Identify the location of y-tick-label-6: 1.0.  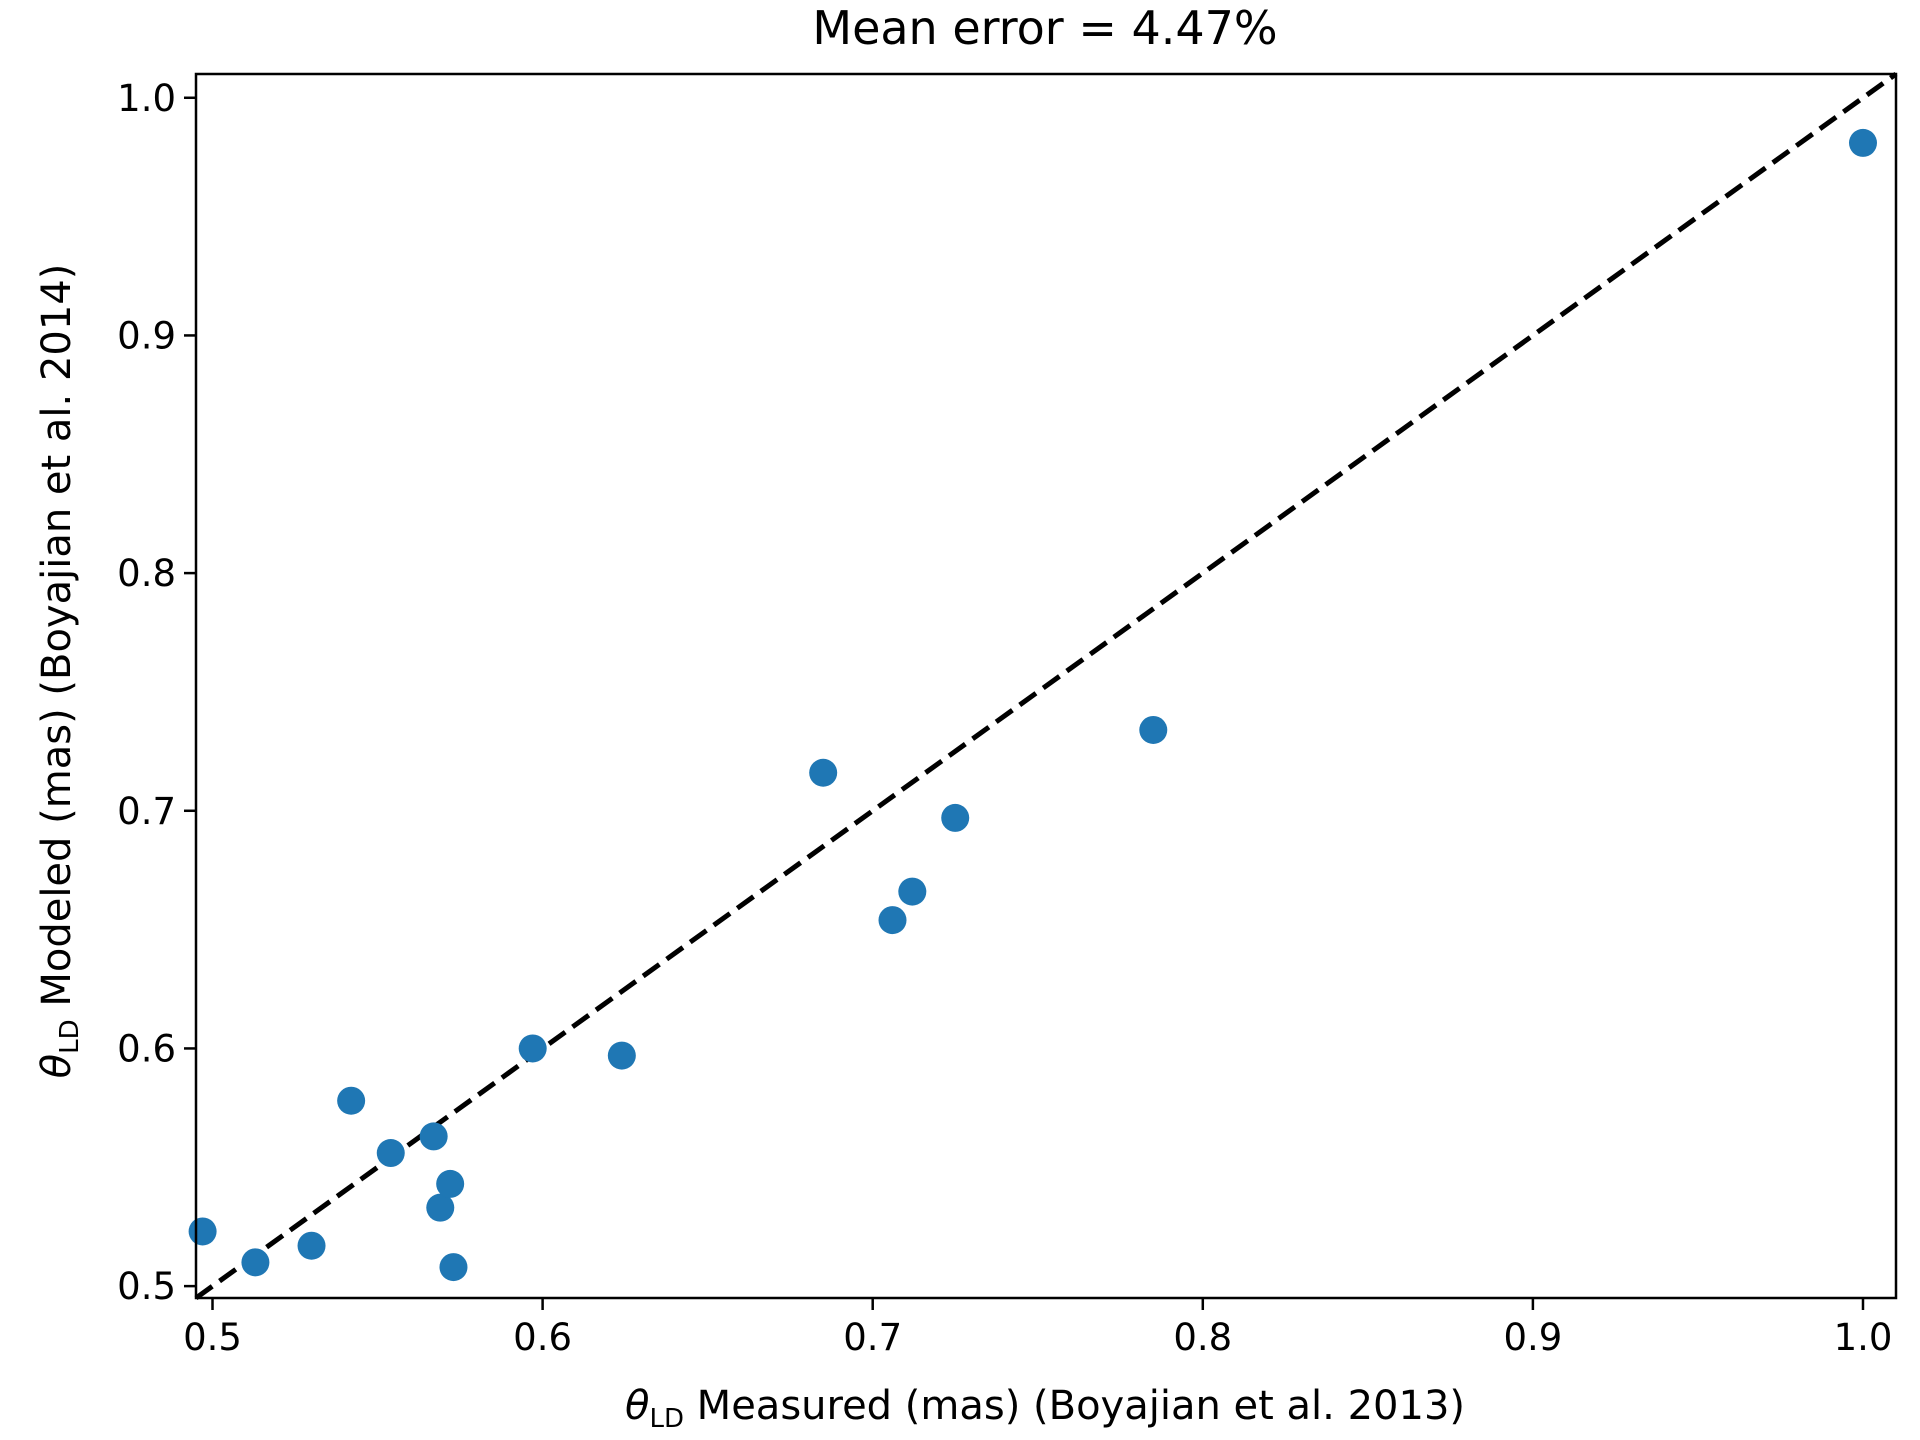
(146, 98).